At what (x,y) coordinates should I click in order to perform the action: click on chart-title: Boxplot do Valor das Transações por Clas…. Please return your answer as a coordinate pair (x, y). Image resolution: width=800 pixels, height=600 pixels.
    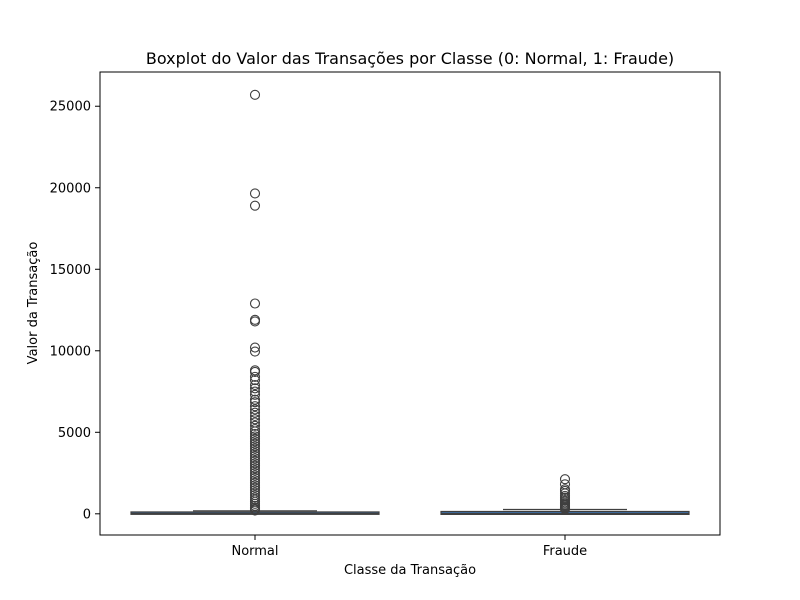
    Looking at the image, I should click on (410, 58).